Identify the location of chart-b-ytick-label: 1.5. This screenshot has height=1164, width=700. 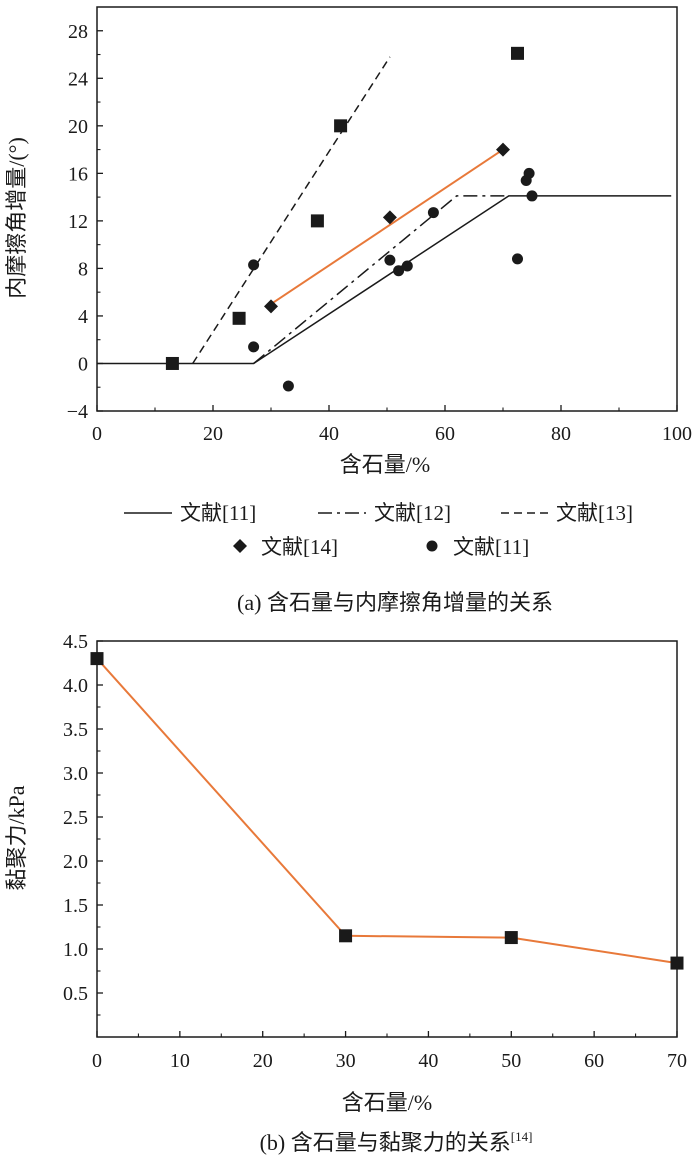
(75, 906).